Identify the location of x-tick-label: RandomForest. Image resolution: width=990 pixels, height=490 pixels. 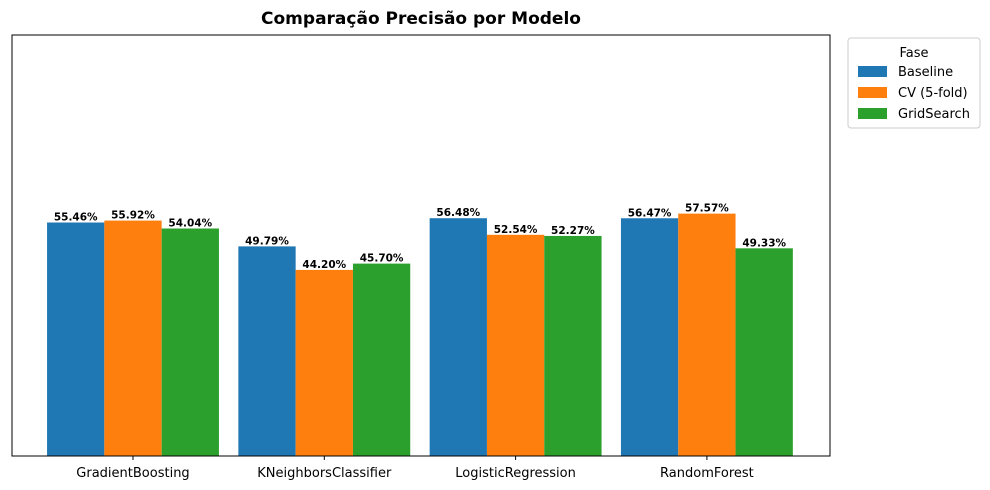
(707, 473).